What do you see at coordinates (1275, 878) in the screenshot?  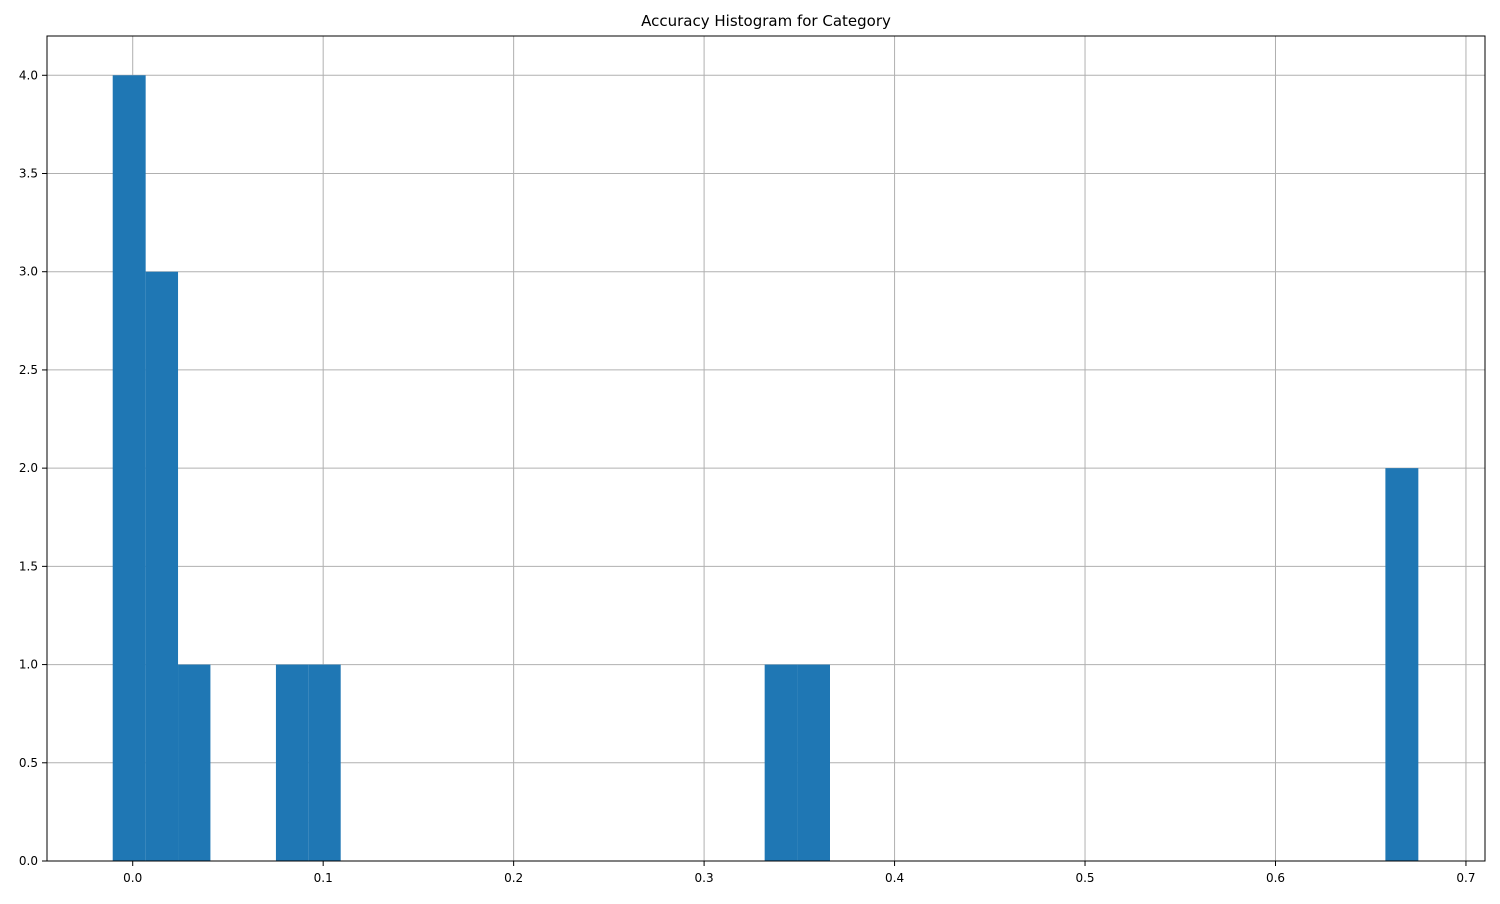 I see `x-tick-label: 0.6` at bounding box center [1275, 878].